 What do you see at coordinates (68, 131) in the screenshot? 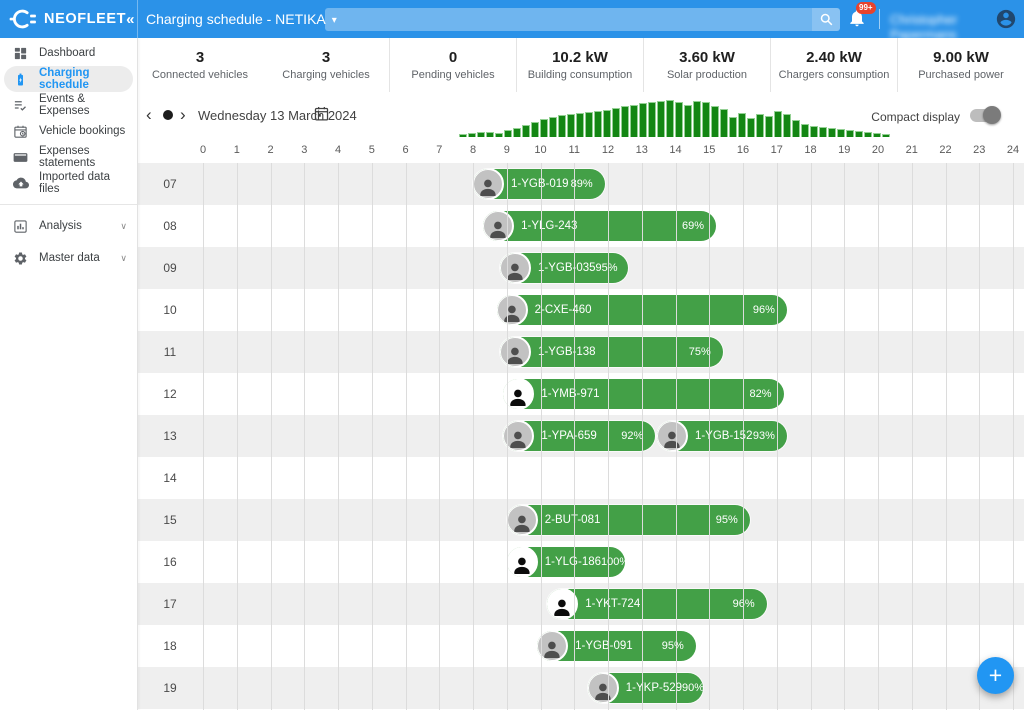
I see `sidebar-item-vehicle-bookings: Vehicle bookings` at bounding box center [68, 131].